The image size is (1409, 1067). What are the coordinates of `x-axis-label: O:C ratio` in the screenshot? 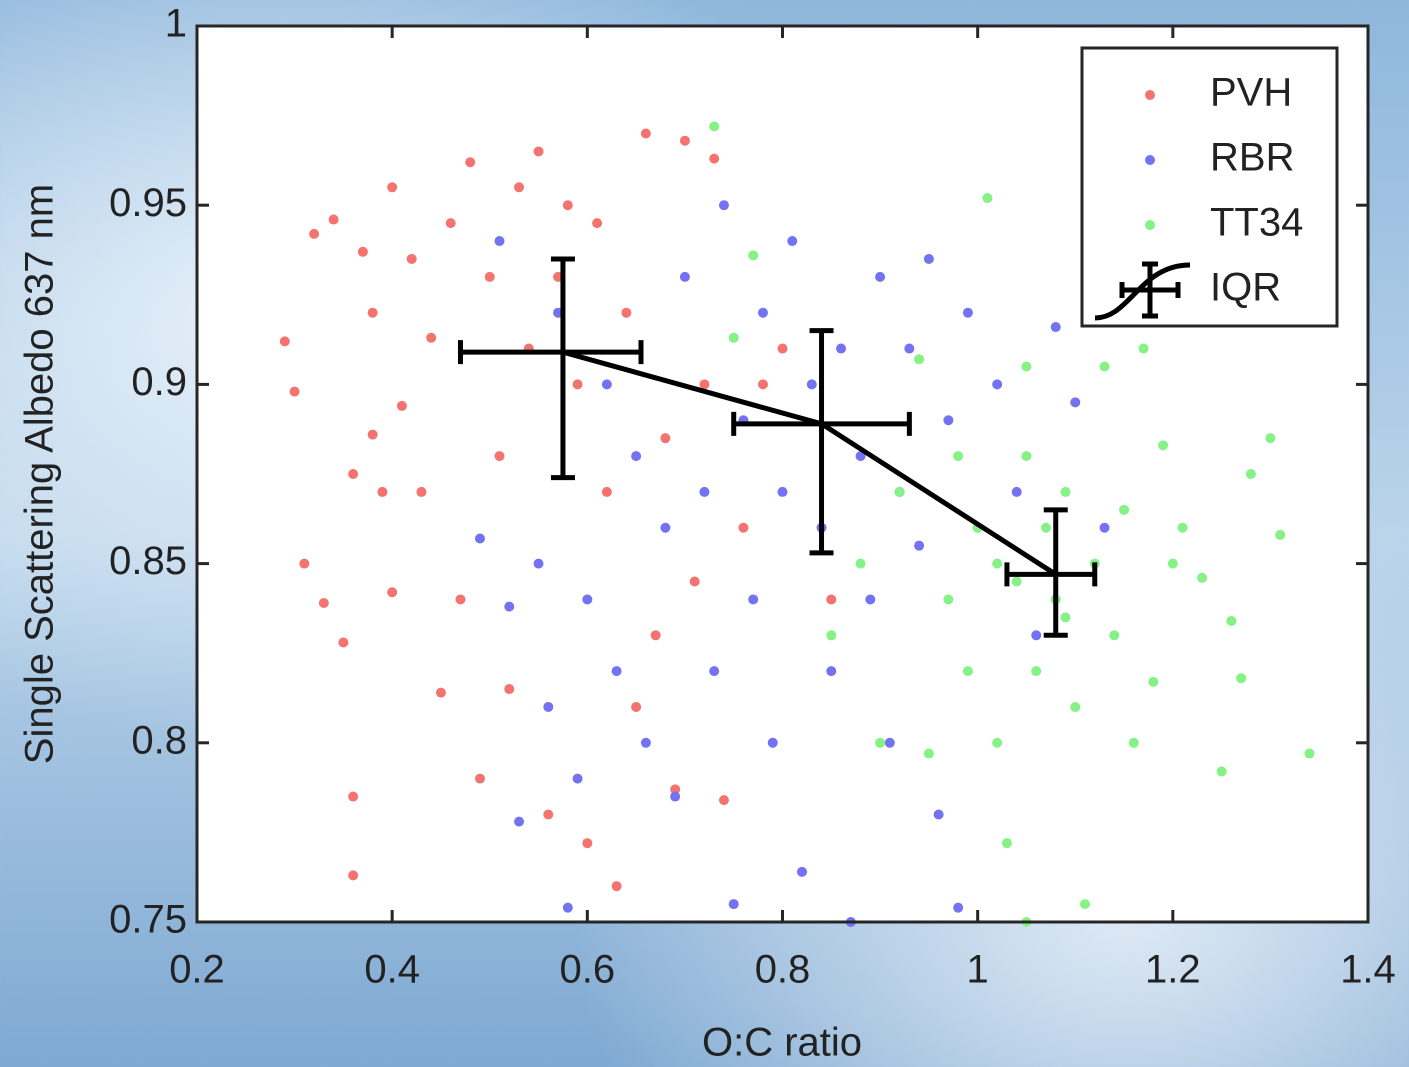 It's located at (782, 1043).